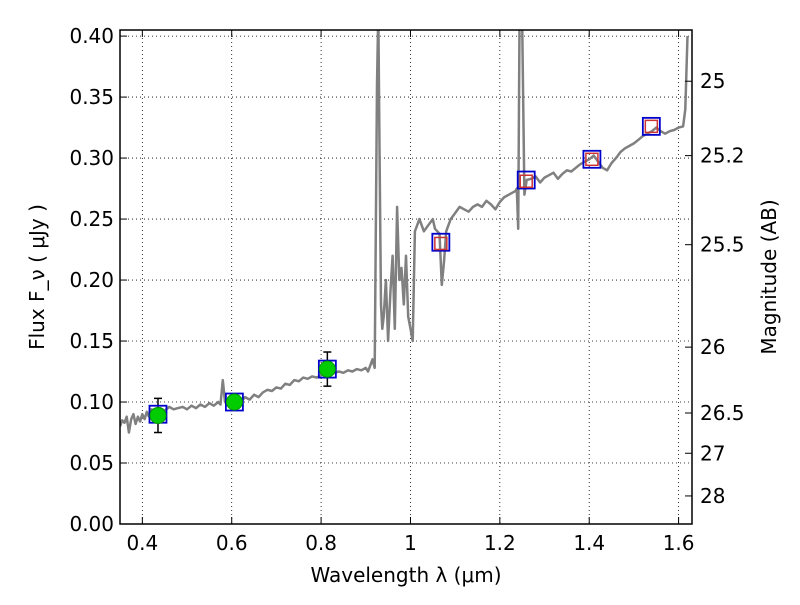 The height and width of the screenshot is (605, 800). Describe the element at coordinates (37, 277) in the screenshot. I see `y-axis-title: Flux F_ν ( μJy )` at that location.